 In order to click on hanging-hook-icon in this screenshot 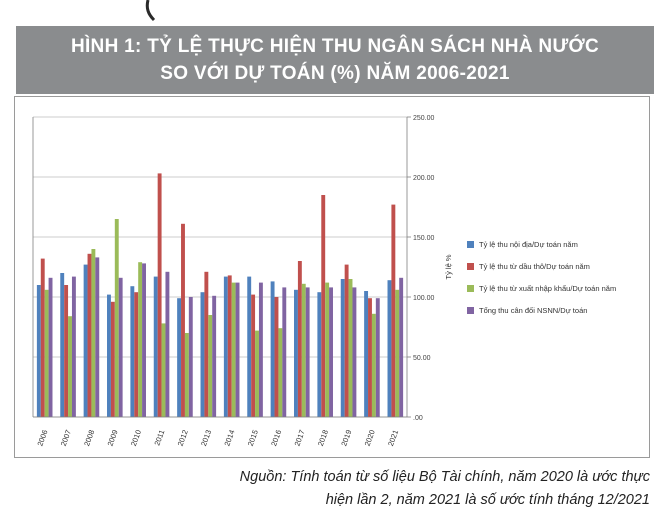, I will do `click(150, 11)`.